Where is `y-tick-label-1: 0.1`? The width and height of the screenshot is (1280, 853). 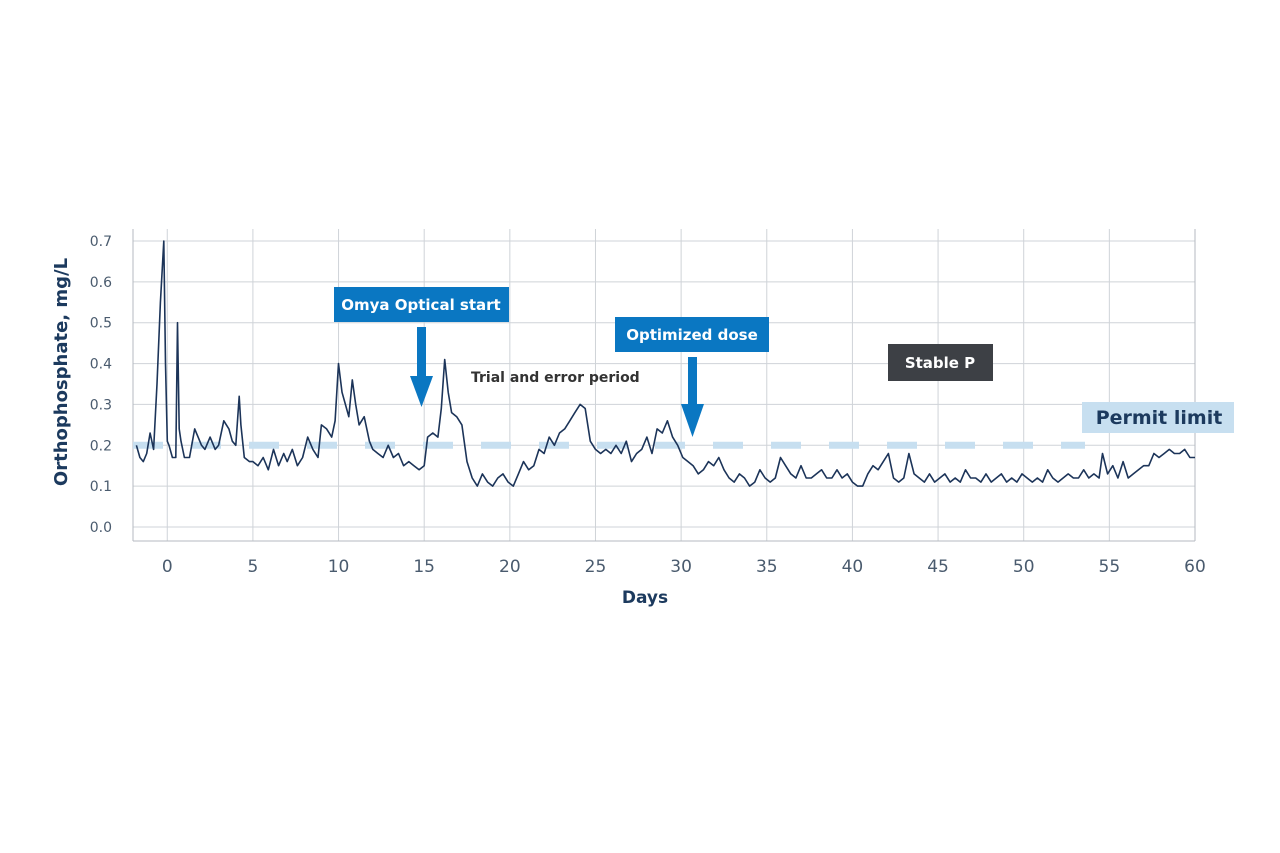 y-tick-label-1: 0.1 is located at coordinates (101, 487).